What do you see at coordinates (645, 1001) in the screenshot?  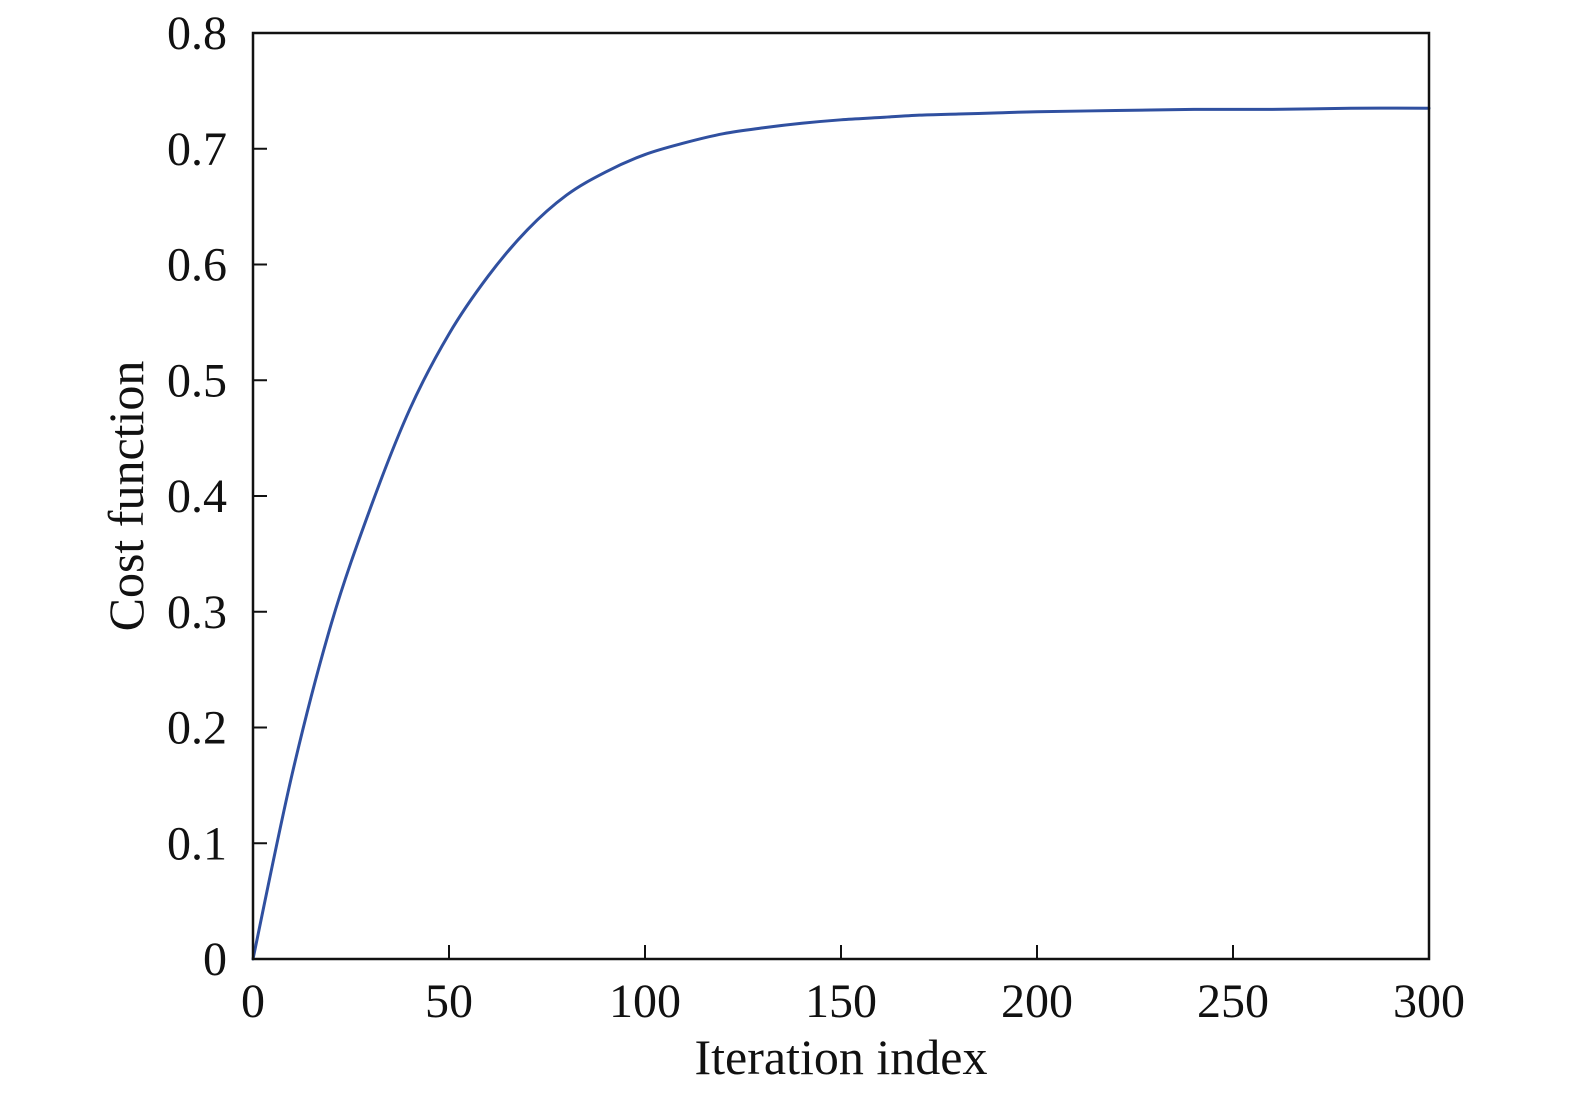 I see `x-tick-label: 100` at bounding box center [645, 1001].